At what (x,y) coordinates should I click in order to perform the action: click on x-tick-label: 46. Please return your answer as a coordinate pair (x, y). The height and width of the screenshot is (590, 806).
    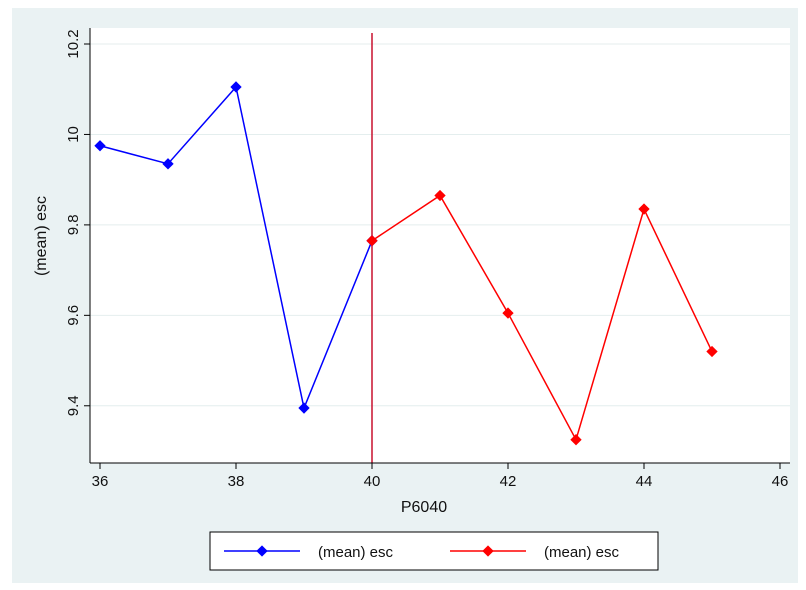
    Looking at the image, I should click on (780, 481).